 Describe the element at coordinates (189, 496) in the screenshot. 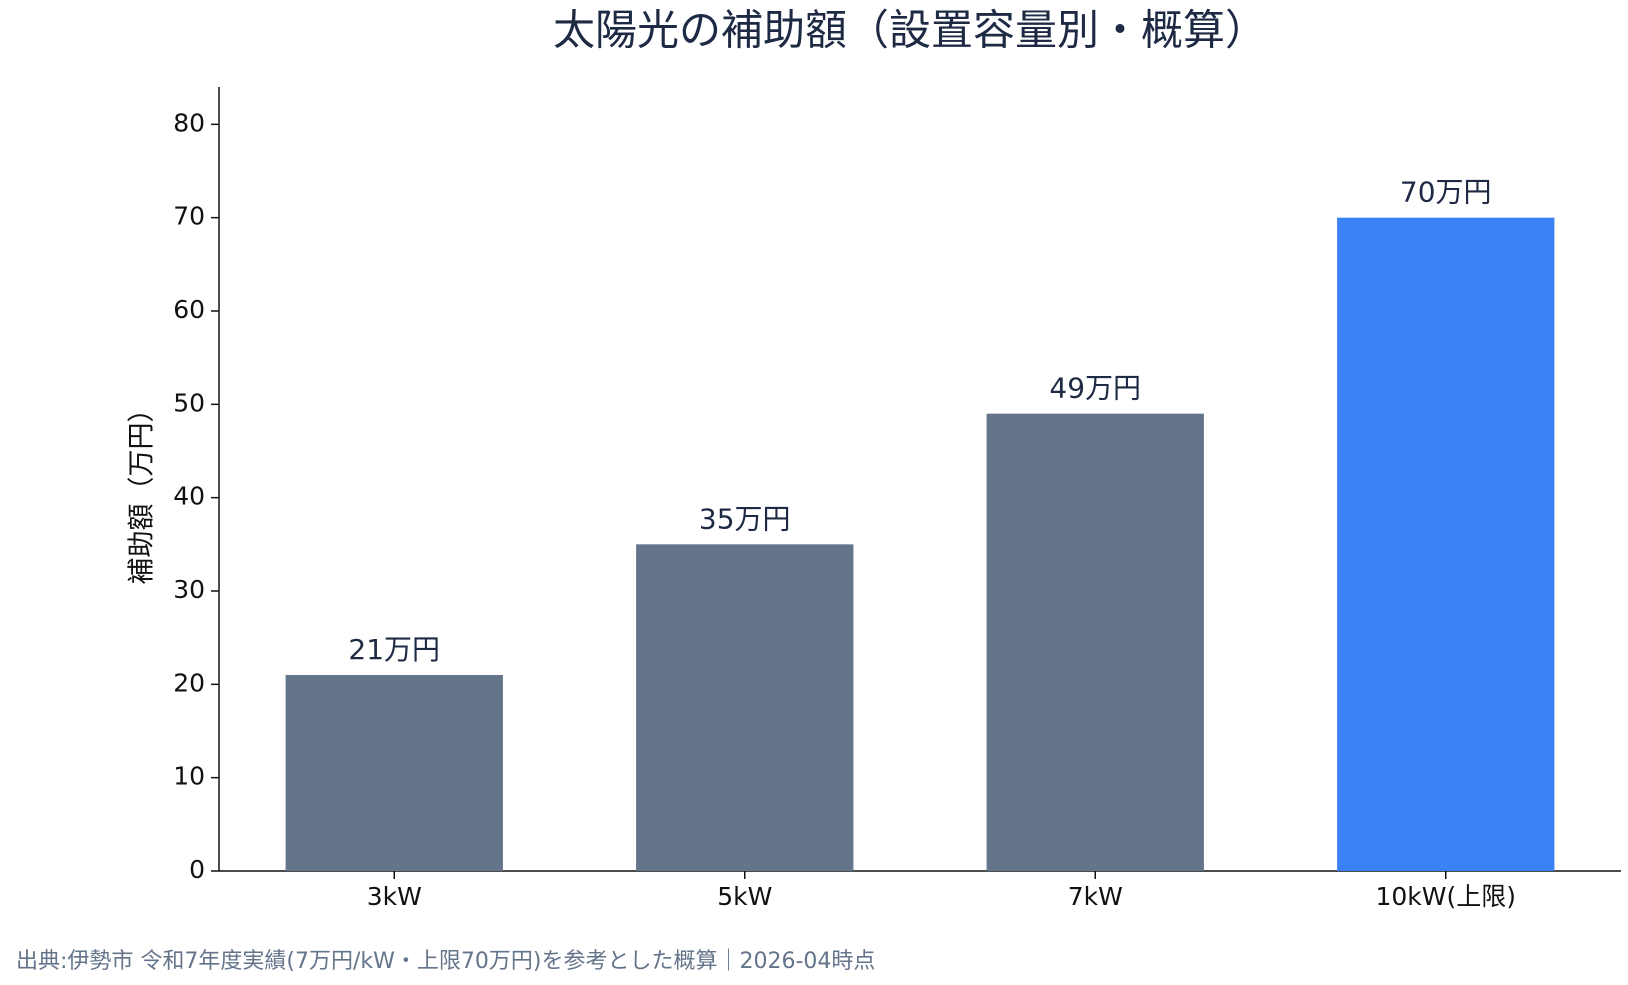

I see `y-tick-label: 40` at that location.